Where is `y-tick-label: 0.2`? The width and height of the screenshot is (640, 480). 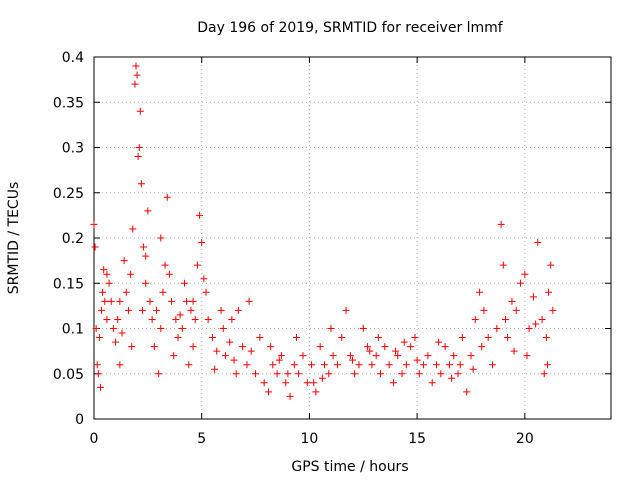 y-tick-label: 0.2 is located at coordinates (73, 239).